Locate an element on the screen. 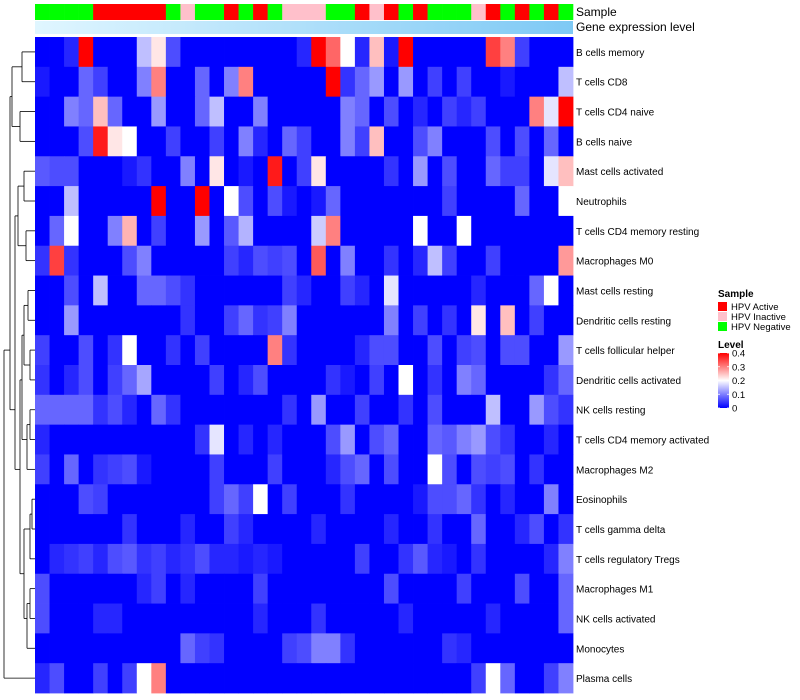  row-label: Plasma cells is located at coordinates (604, 679).